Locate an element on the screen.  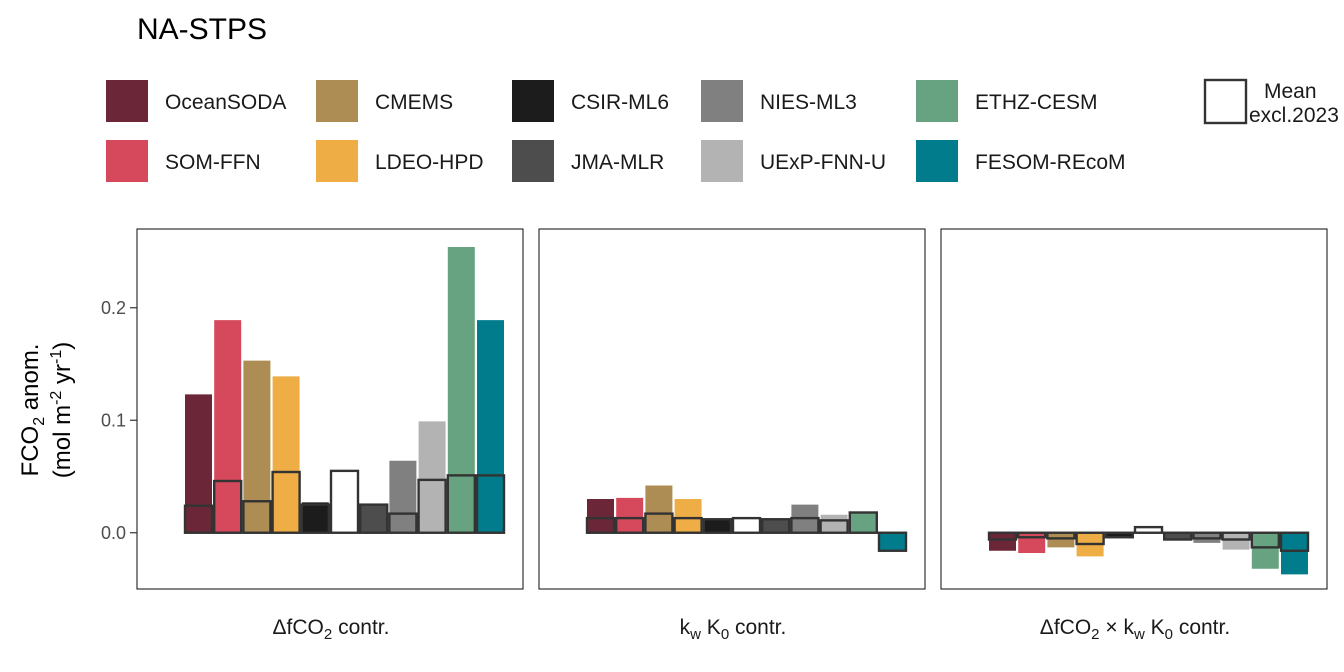
legend-swatch-ldeo-hpd is located at coordinates (337, 161).